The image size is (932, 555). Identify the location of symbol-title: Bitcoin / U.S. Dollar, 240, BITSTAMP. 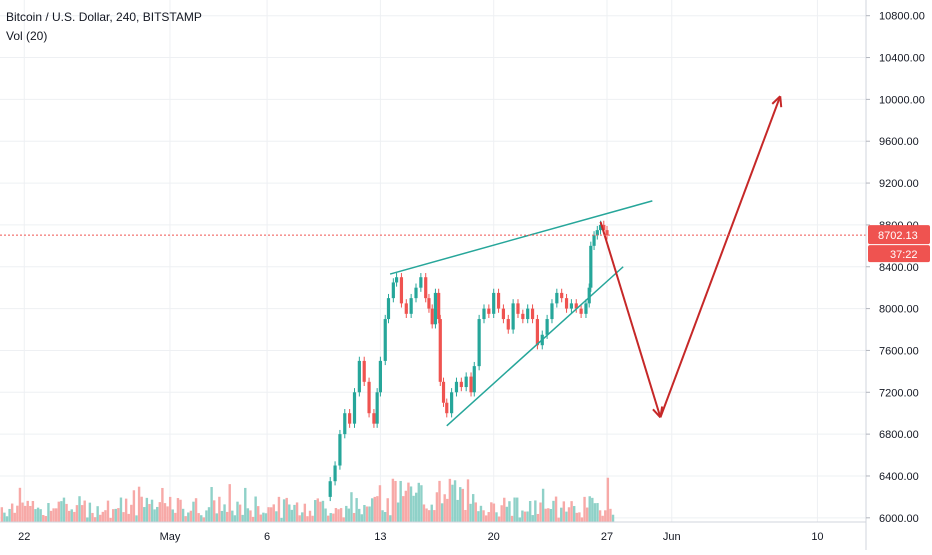
(104, 17).